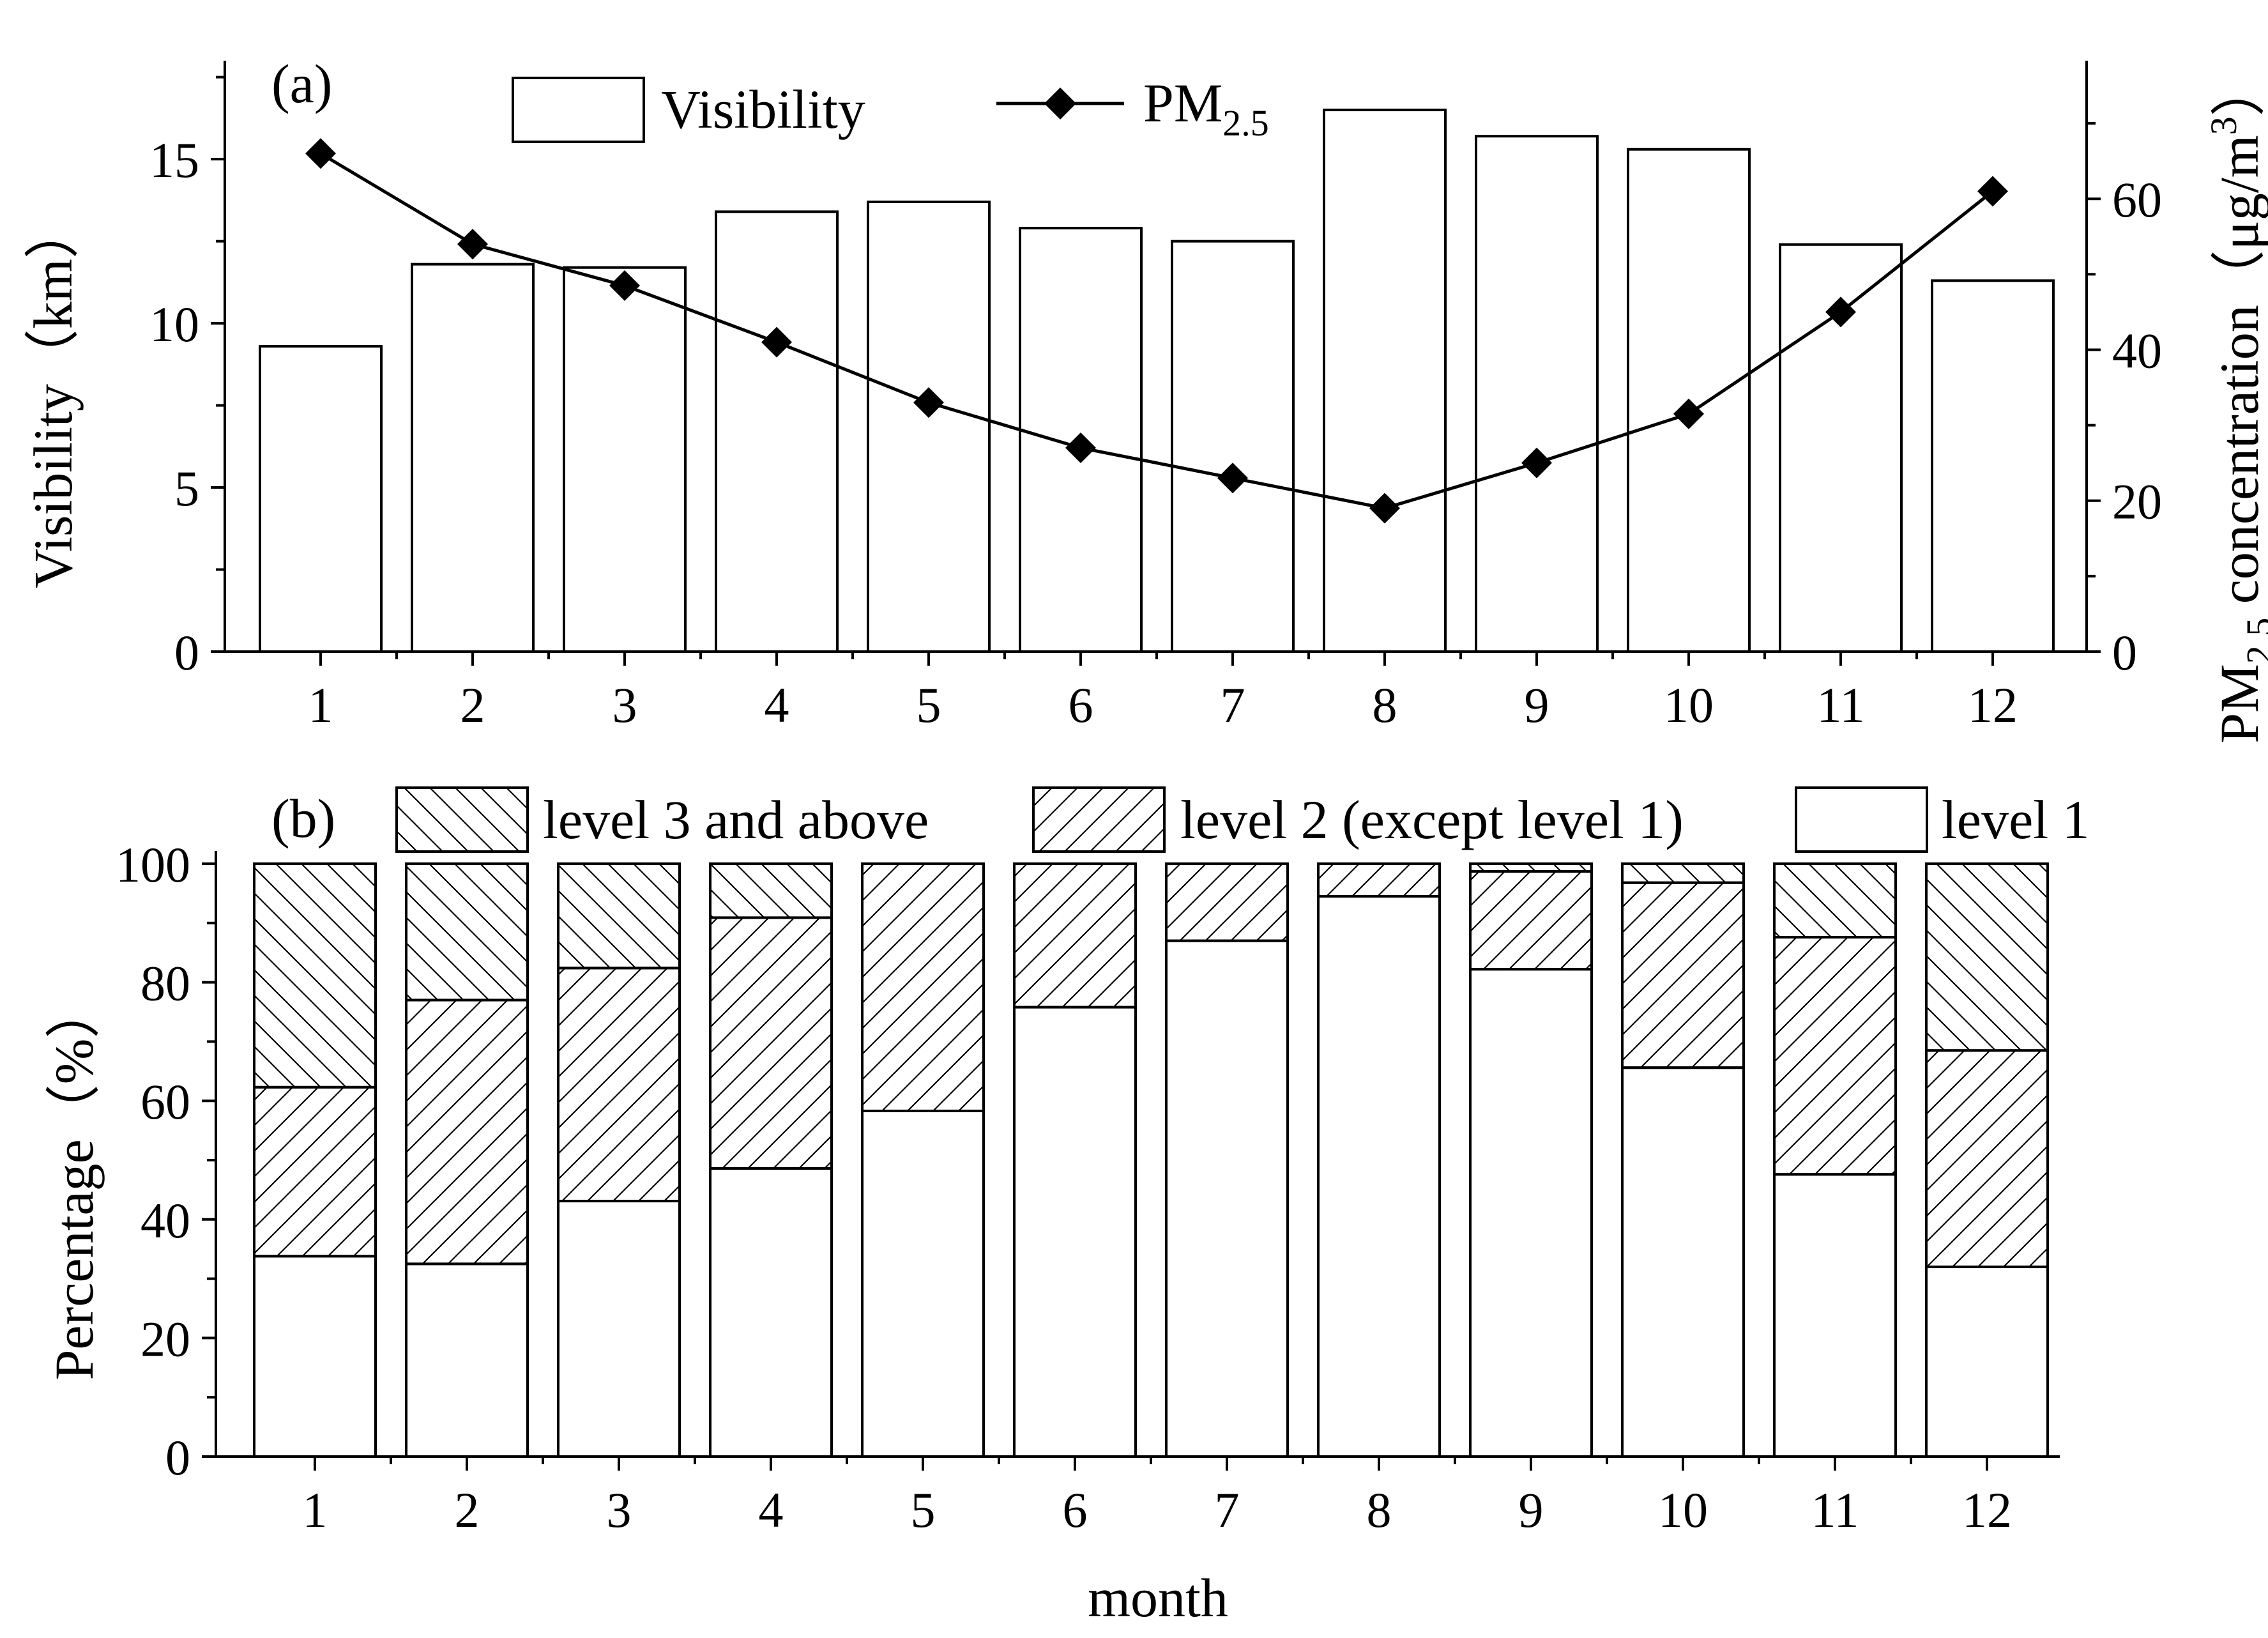 The width and height of the screenshot is (2268, 1638). Describe the element at coordinates (1683, 1510) in the screenshot. I see `panel-b-x-tick-label: 10` at that location.